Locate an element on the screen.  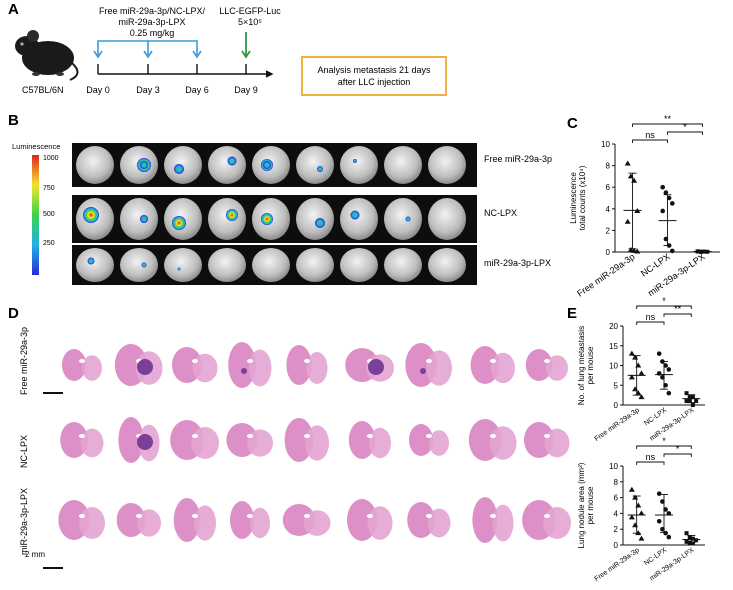
cell-injection-arrow is located at coordinates (246, 45).